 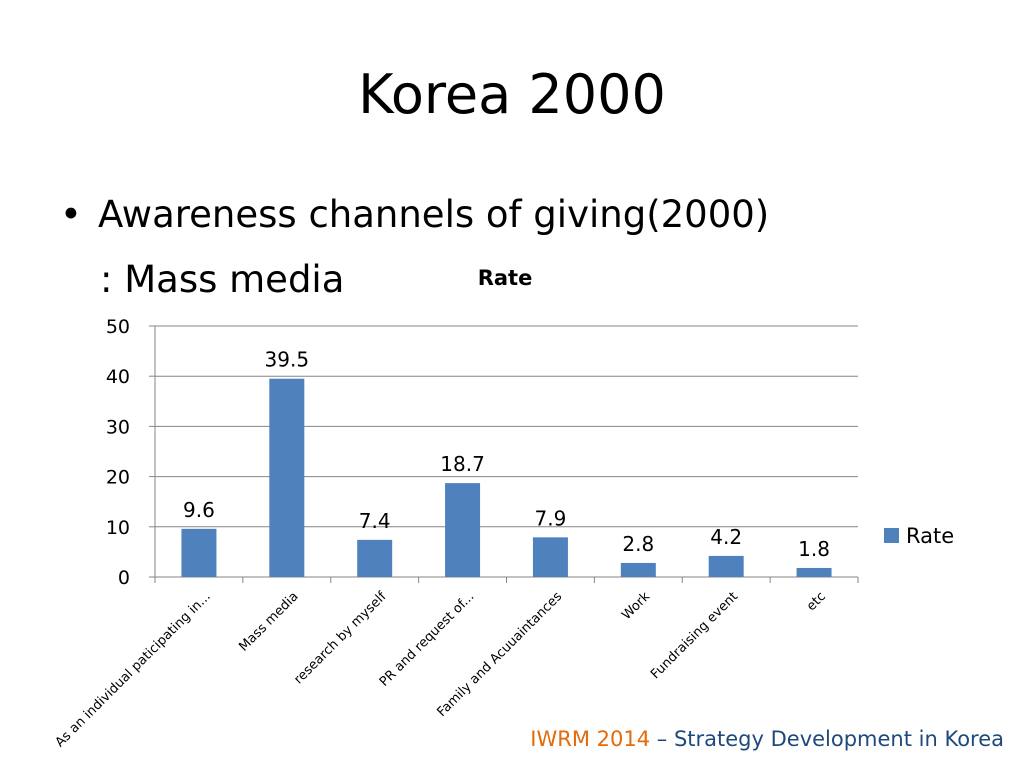 What do you see at coordinates (375, 521) in the screenshot?
I see `data-label: 7.4` at bounding box center [375, 521].